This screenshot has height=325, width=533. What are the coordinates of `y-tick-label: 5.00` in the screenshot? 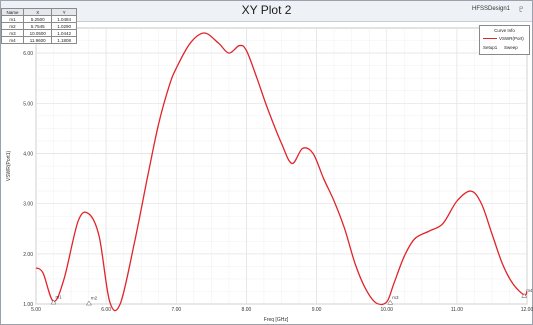 It's located at (28, 104).